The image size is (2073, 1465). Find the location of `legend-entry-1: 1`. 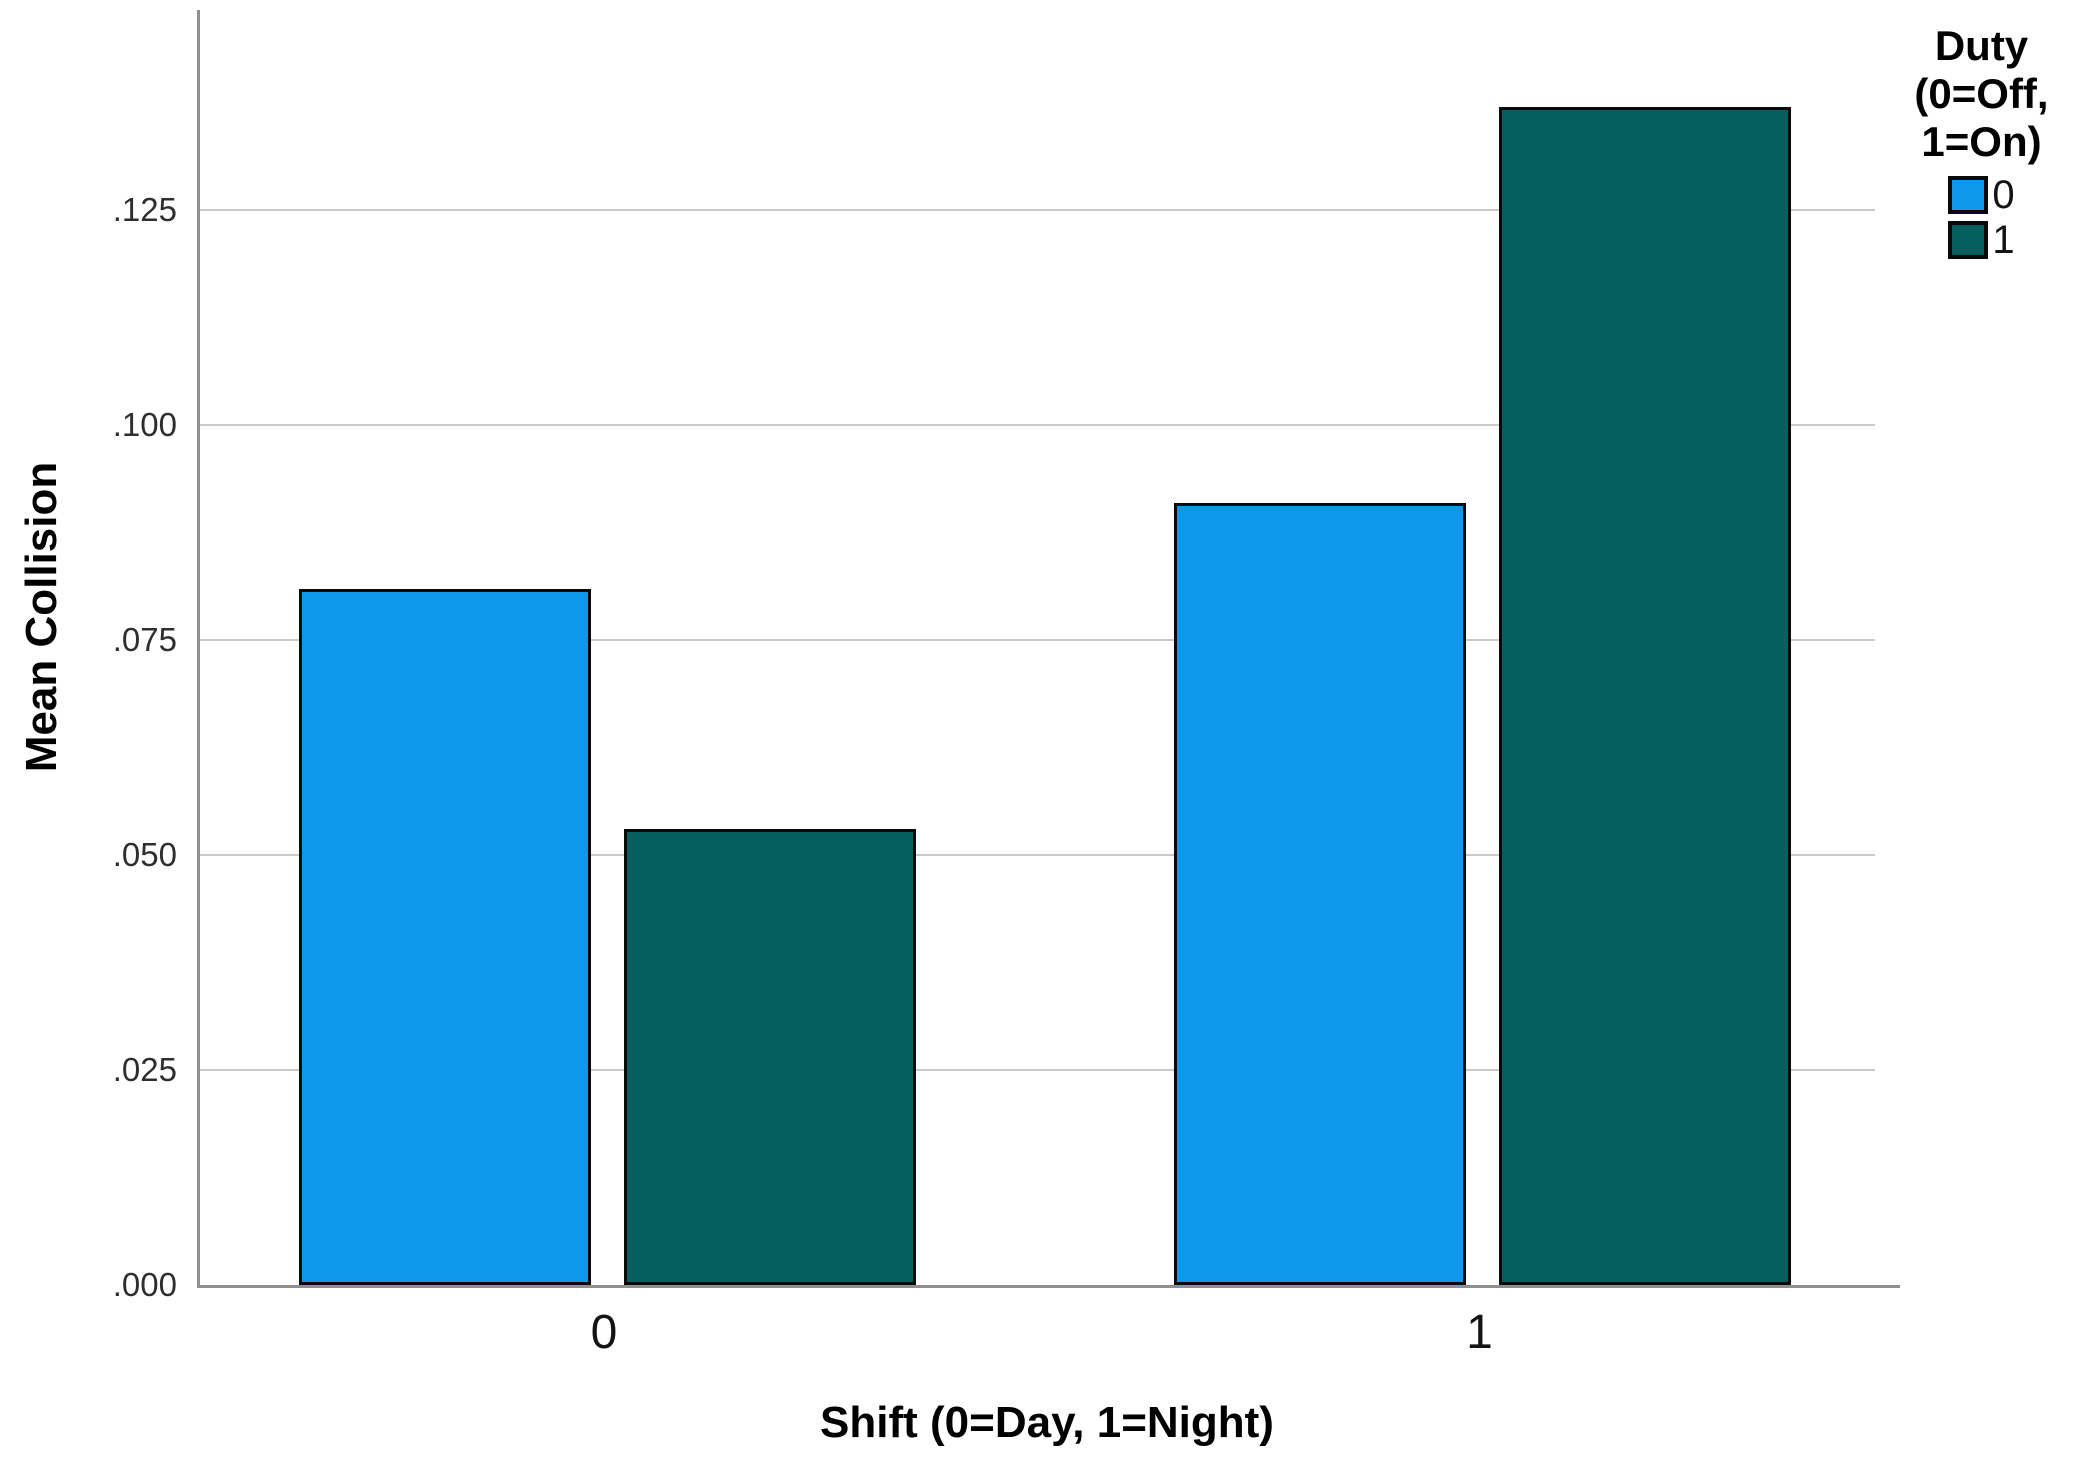

legend-entry-1: 1 is located at coordinates (1981, 240).